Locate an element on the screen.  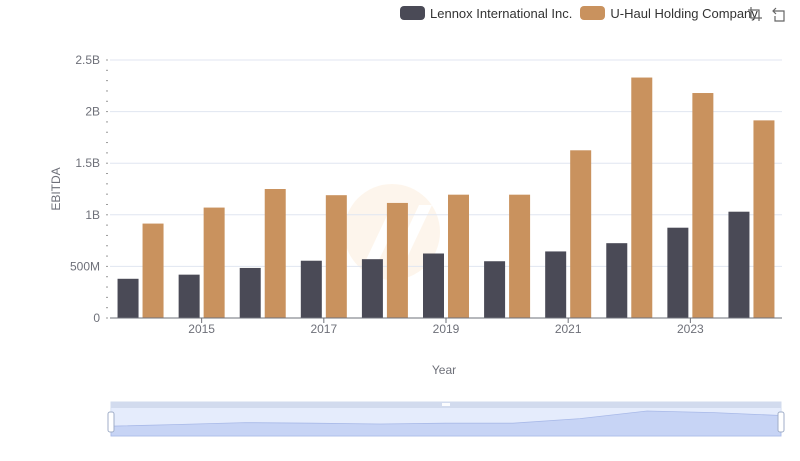
bar-lennox-2018 is located at coordinates (372, 288).